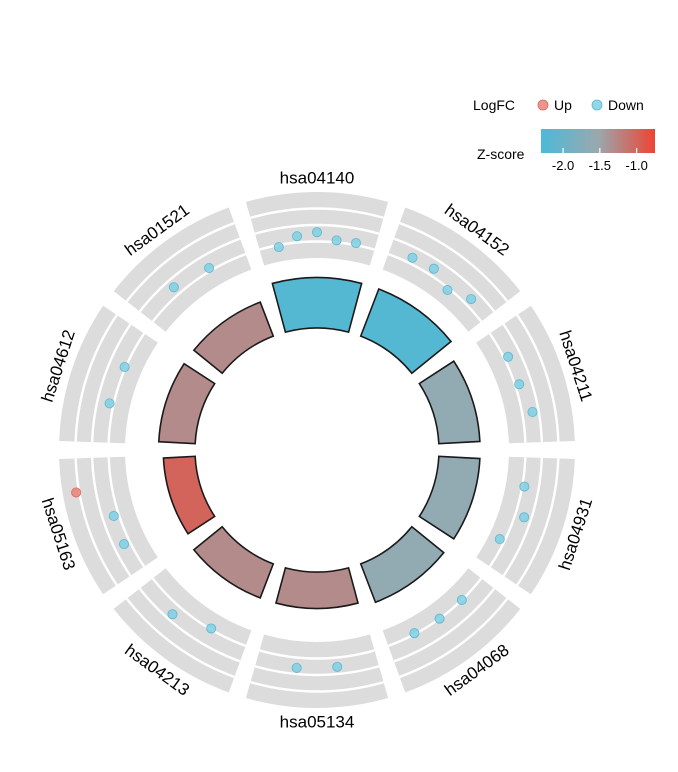 Image resolution: width=678 pixels, height=772 pixels. I want to click on zscore-bar-hsa04612, so click(186, 403).